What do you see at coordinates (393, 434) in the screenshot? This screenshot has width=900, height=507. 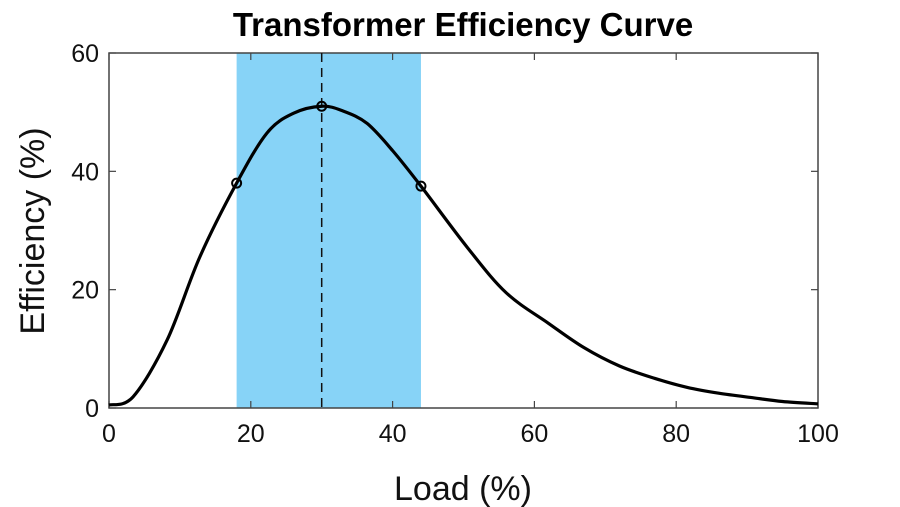 I see `x-tick-label: 40` at bounding box center [393, 434].